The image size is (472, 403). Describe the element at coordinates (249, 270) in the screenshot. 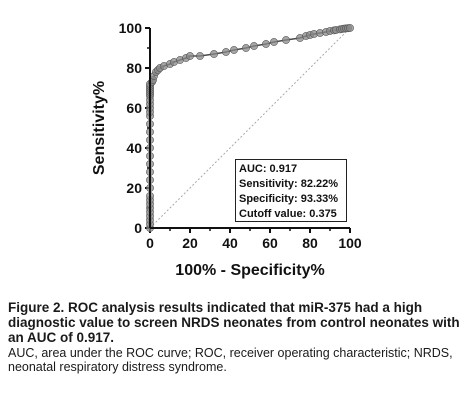

I see `x-axis-title: 100% - Specificity%` at that location.